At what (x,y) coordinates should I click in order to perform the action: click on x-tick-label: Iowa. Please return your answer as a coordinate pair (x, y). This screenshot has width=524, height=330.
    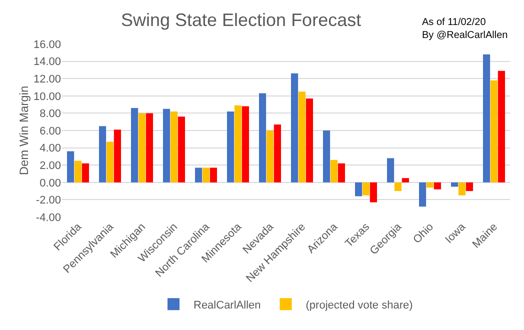
    Looking at the image, I should click on (456, 233).